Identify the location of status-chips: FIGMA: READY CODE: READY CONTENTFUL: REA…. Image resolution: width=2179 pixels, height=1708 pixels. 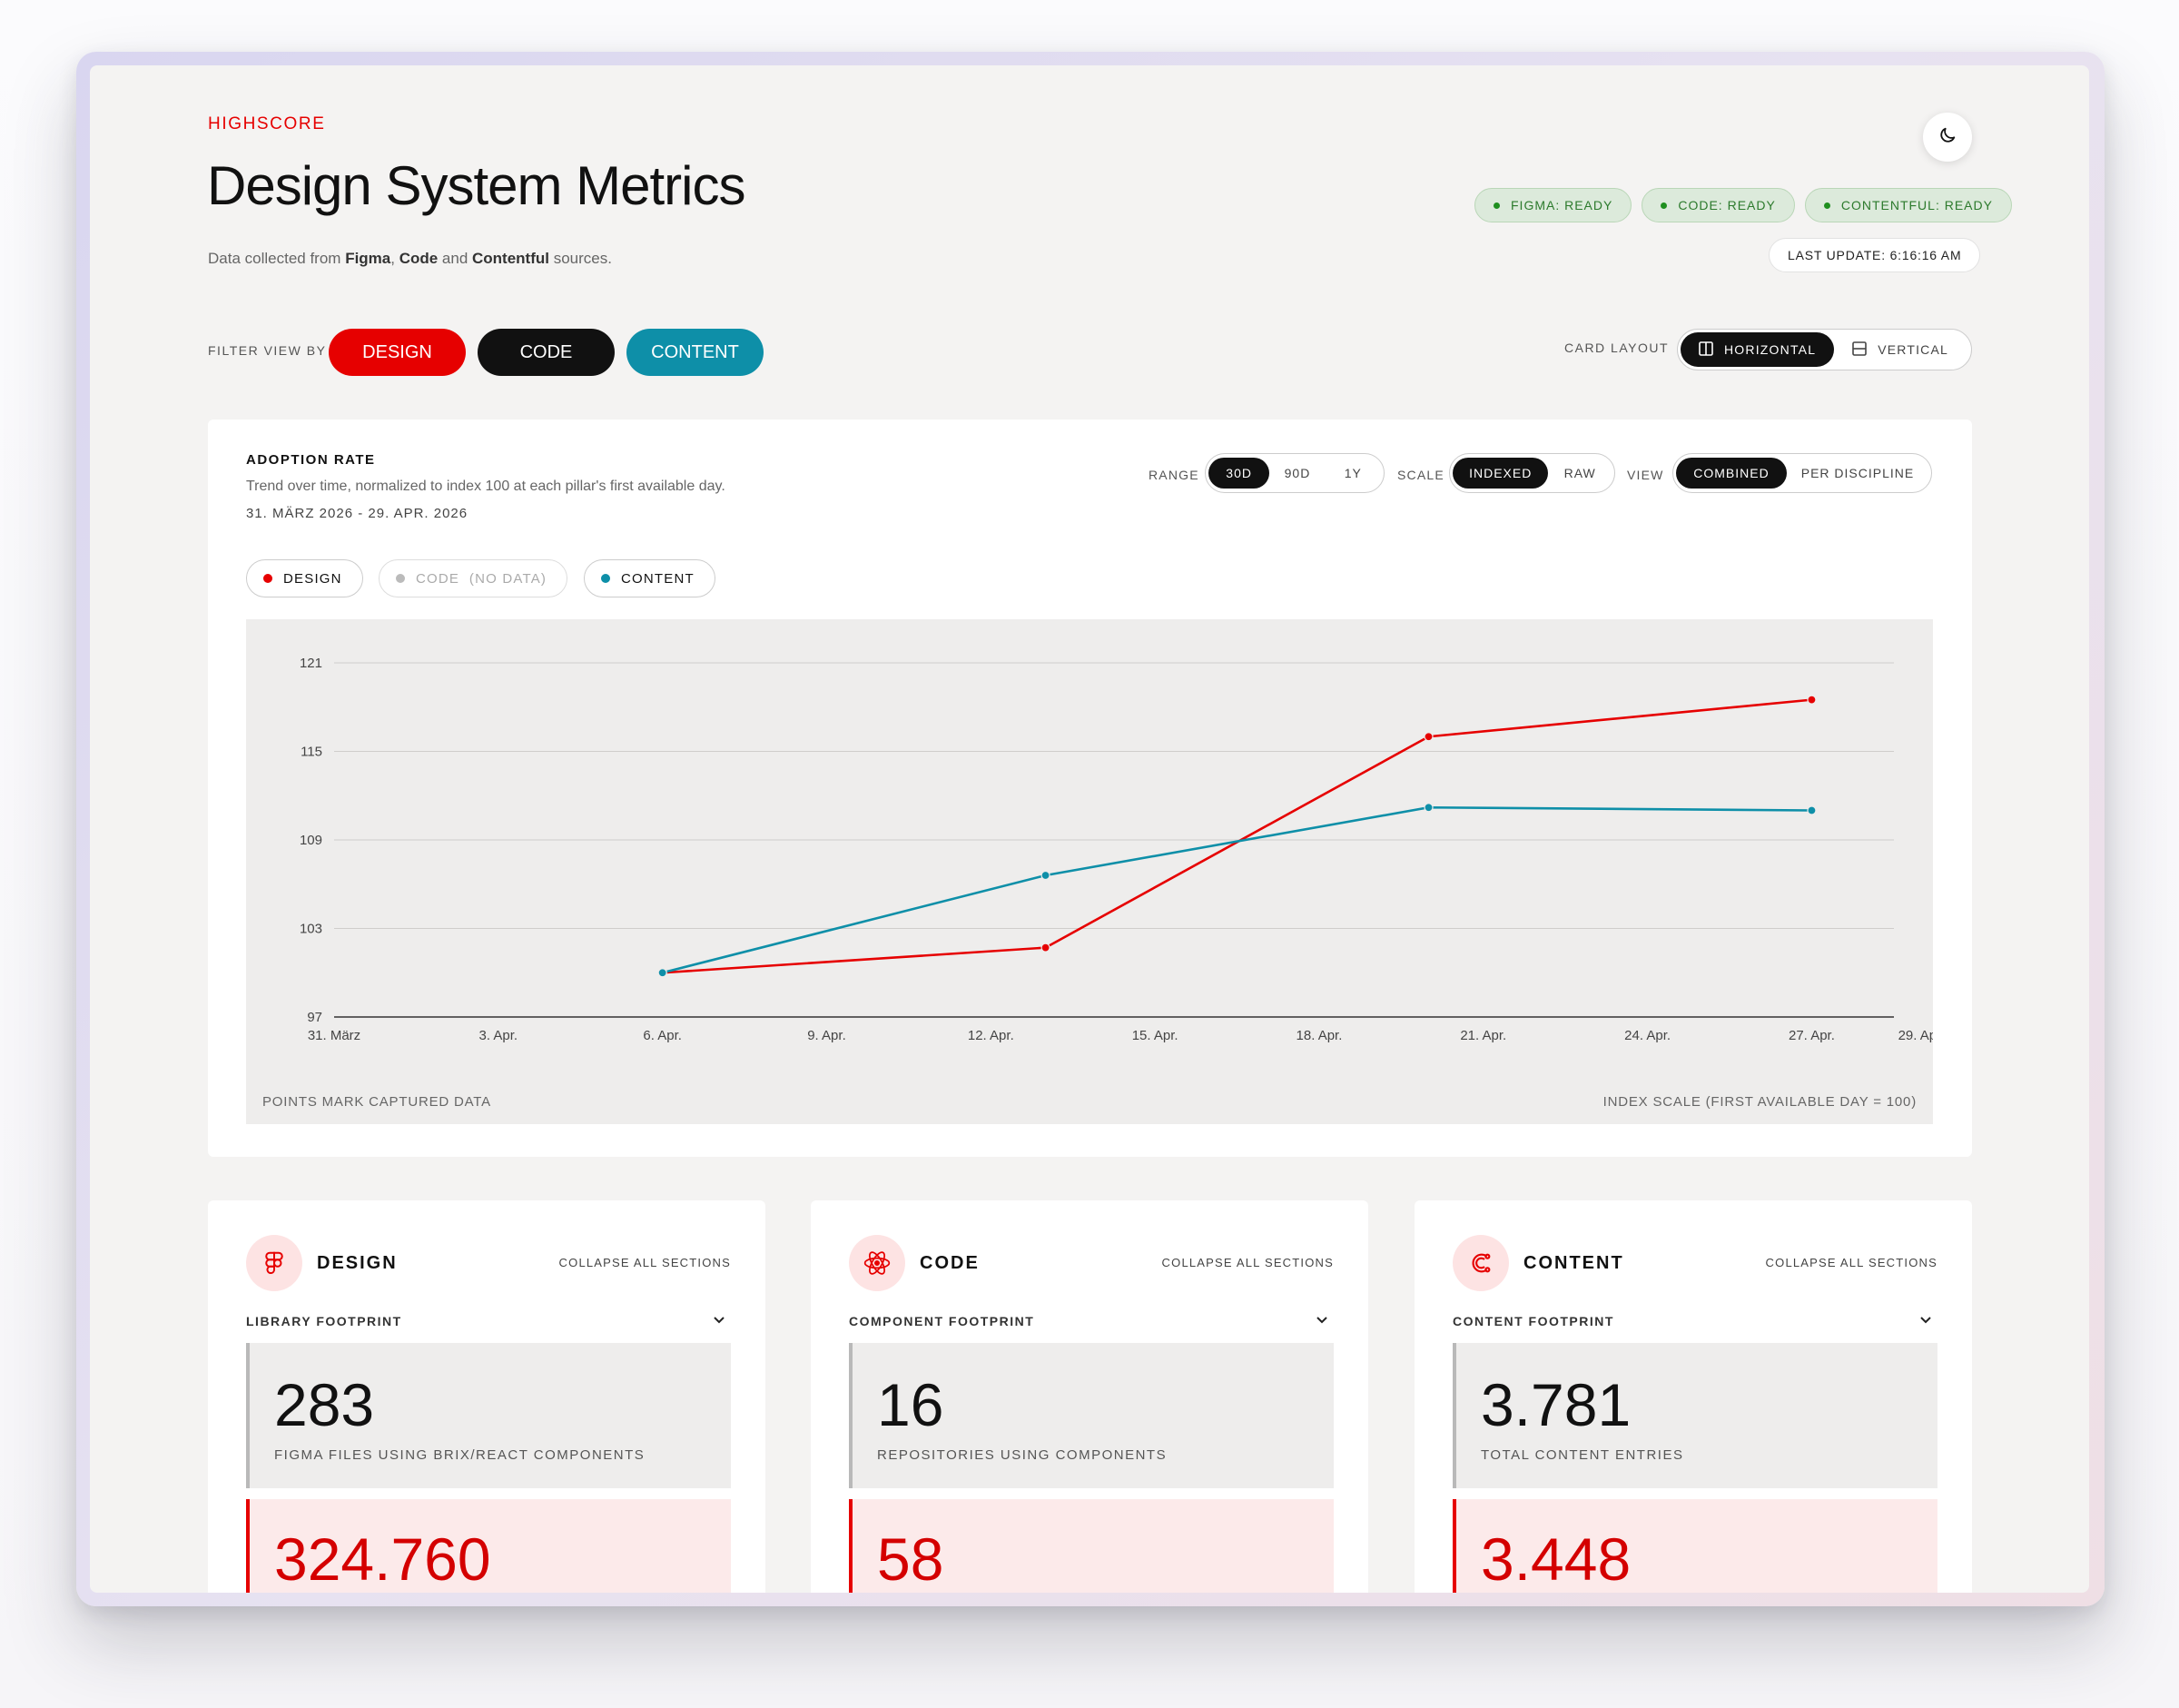
(1743, 205).